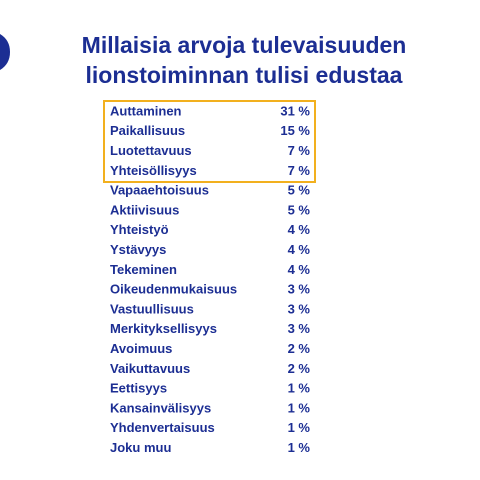 This screenshot has height=480, width=480. Describe the element at coordinates (160, 407) in the screenshot. I see `row-label: Kansainvälisyys` at that location.